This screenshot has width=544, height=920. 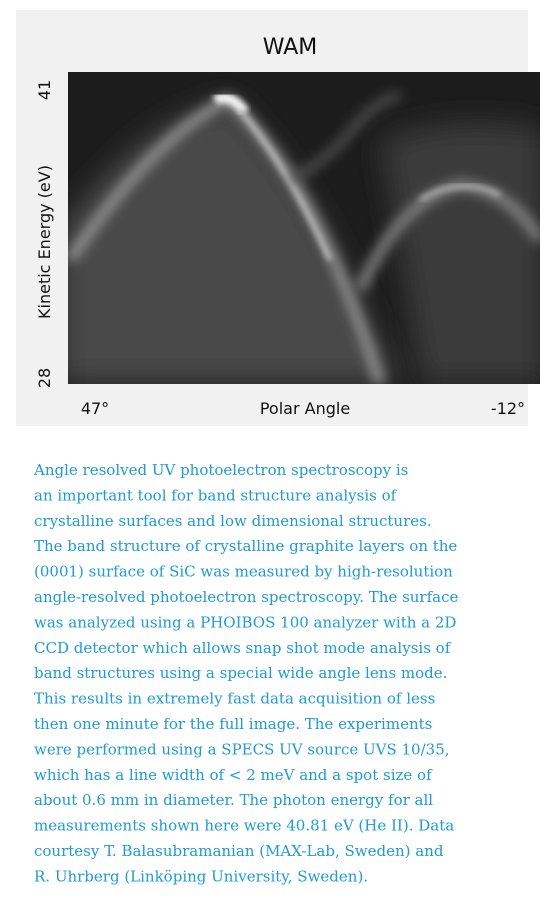 What do you see at coordinates (305, 408) in the screenshot?
I see `x-axis-label: Polar Angle` at bounding box center [305, 408].